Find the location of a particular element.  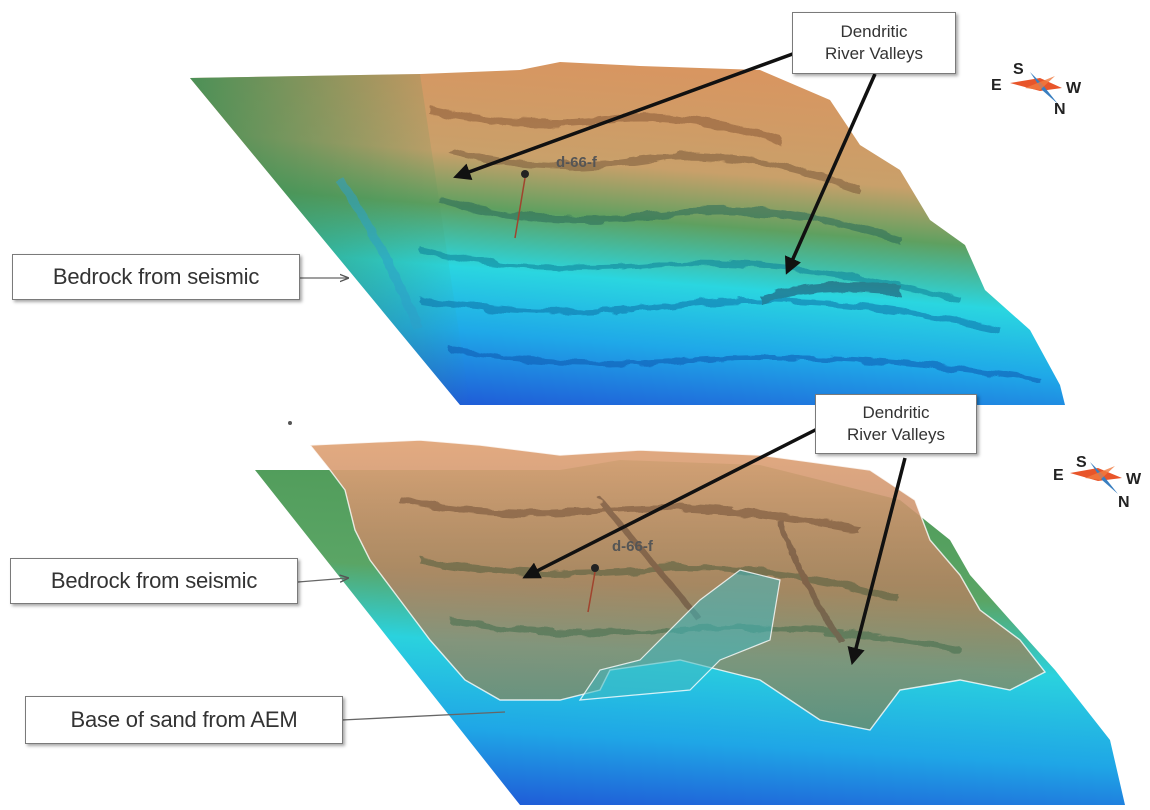

top-bedrock-callout: Bedrock from seismic is located at coordinates (156, 277).